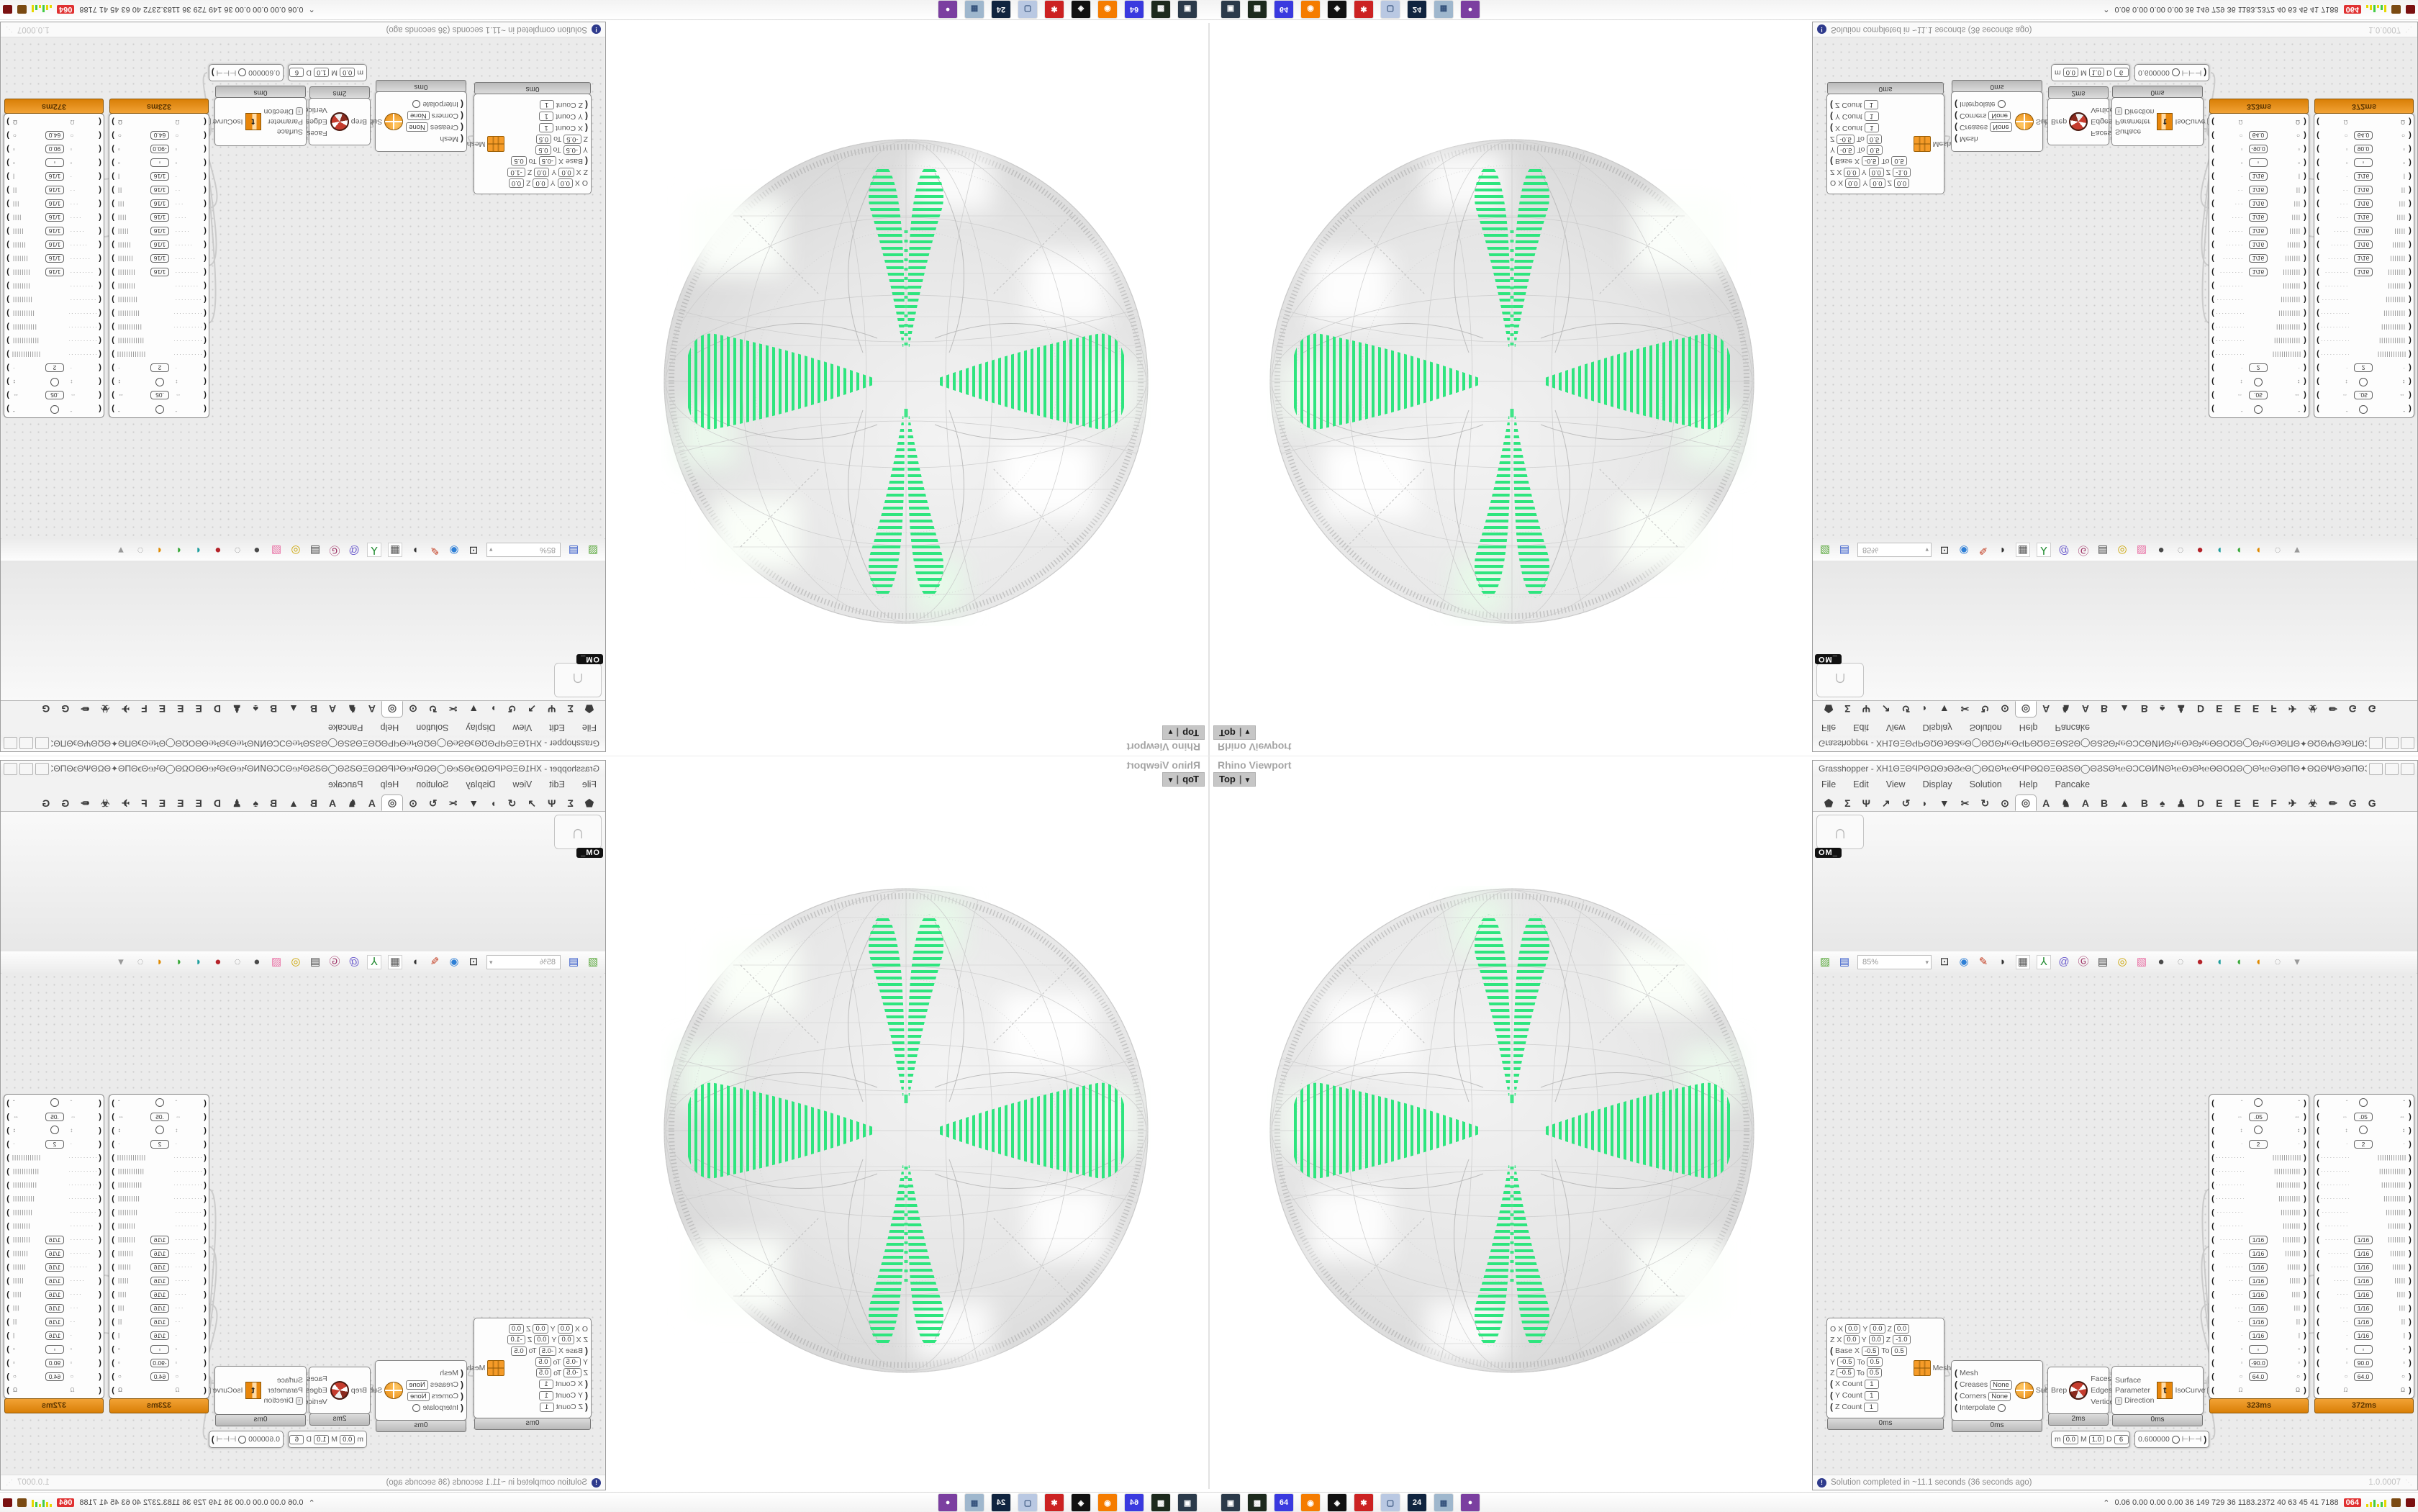 Image resolution: width=2418 pixels, height=1512 pixels. Describe the element at coordinates (491, 550) in the screenshot. I see `chevron-down-icon: ▾` at that location.